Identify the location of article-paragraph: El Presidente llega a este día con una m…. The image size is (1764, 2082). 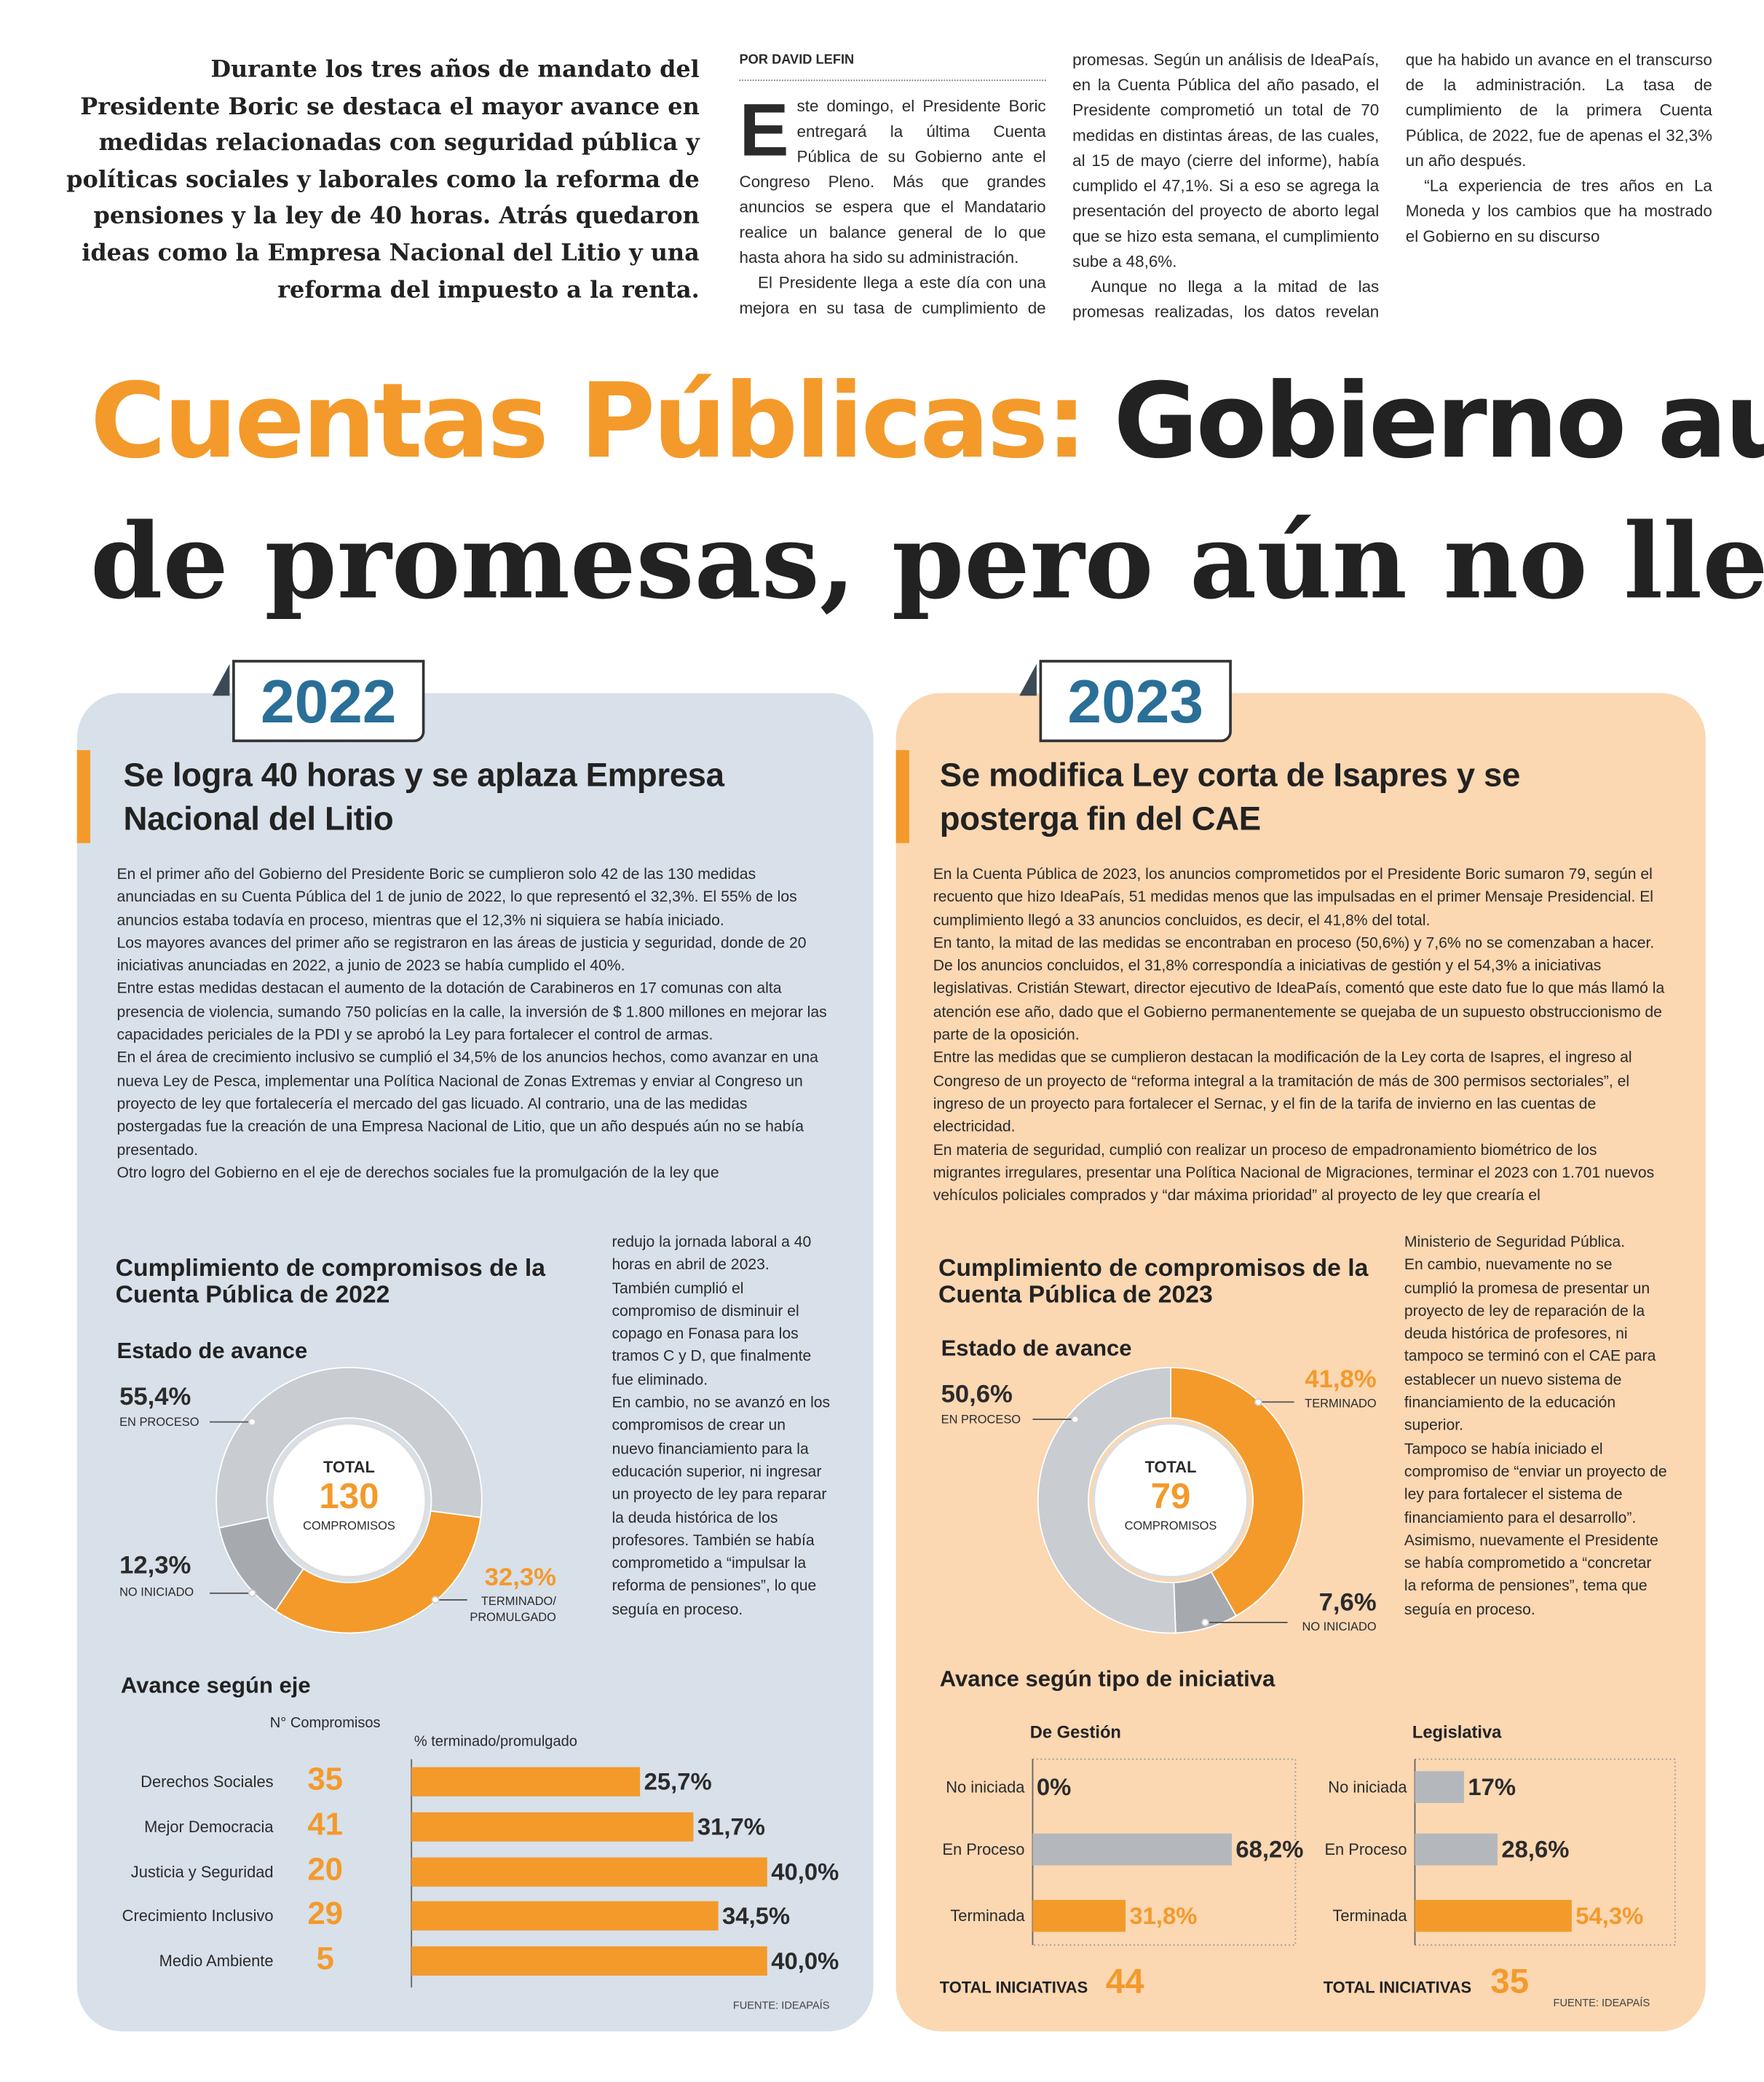
(1060, 184).